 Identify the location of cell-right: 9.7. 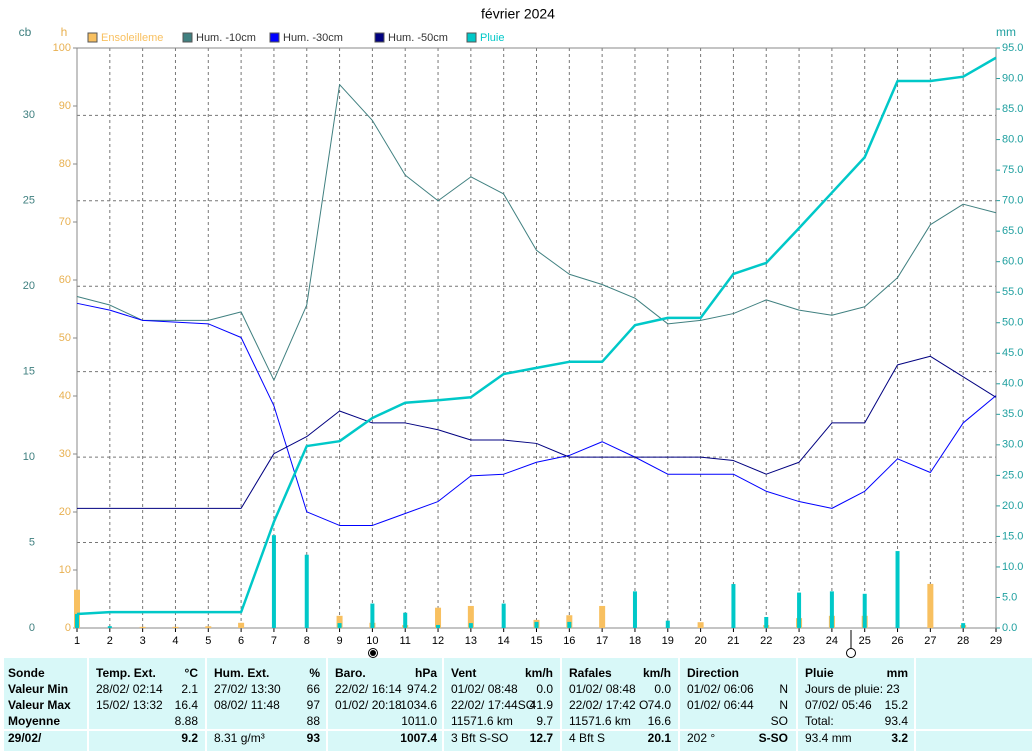
(544, 721).